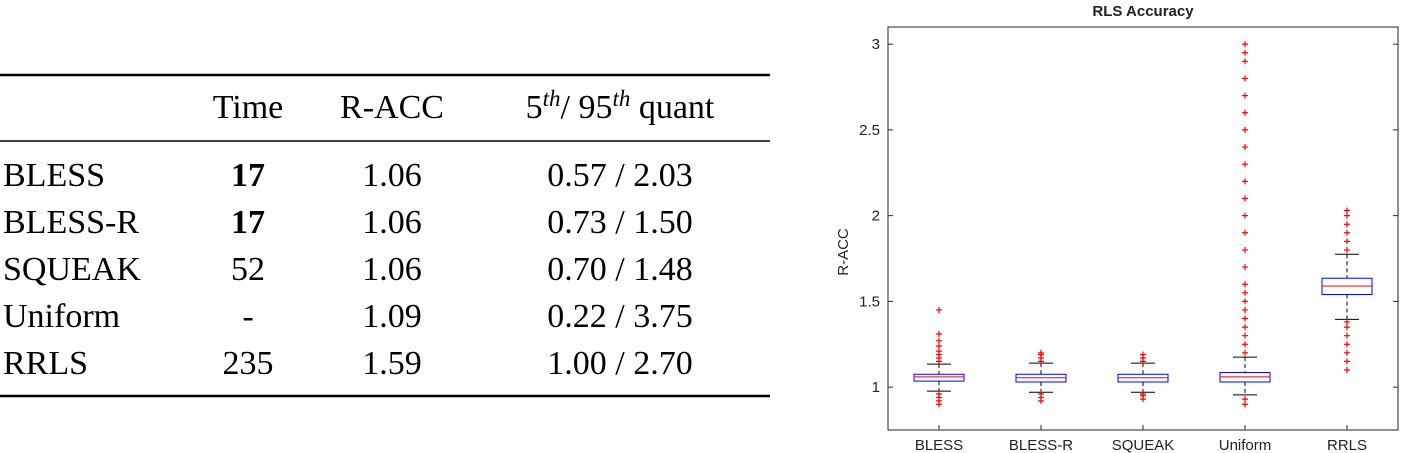 This screenshot has height=453, width=1401. I want to click on header-part: quant, so click(672, 107).